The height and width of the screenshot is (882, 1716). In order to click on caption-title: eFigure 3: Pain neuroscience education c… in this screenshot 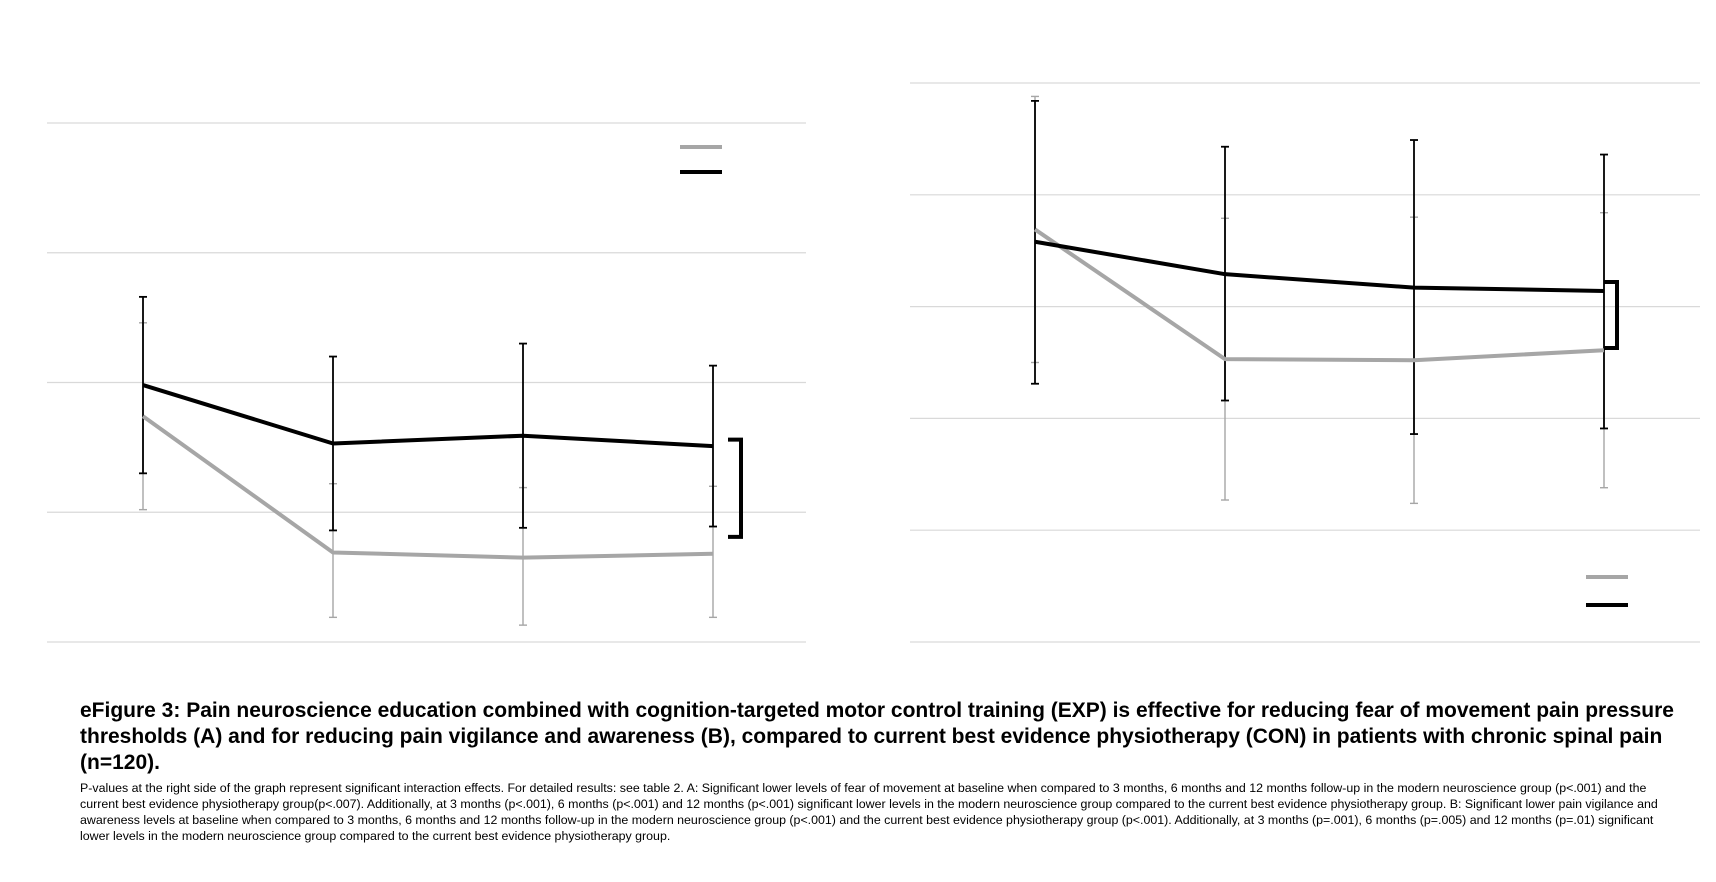, I will do `click(877, 736)`.